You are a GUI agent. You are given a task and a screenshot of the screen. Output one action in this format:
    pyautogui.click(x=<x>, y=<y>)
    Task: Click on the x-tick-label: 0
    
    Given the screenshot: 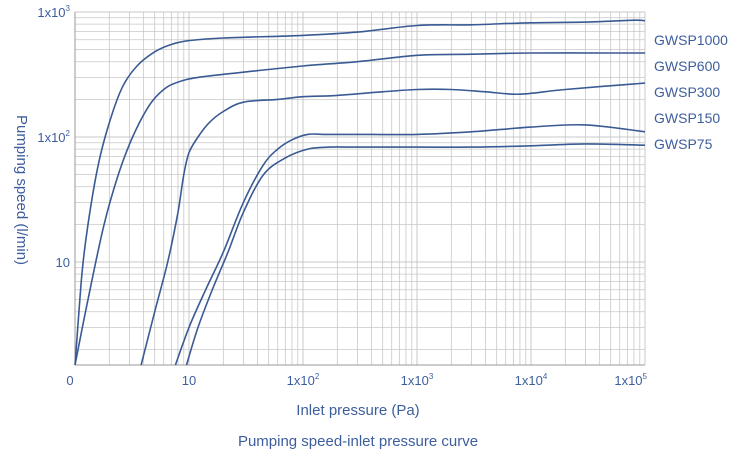 What is the action you would take?
    pyautogui.click(x=69, y=380)
    